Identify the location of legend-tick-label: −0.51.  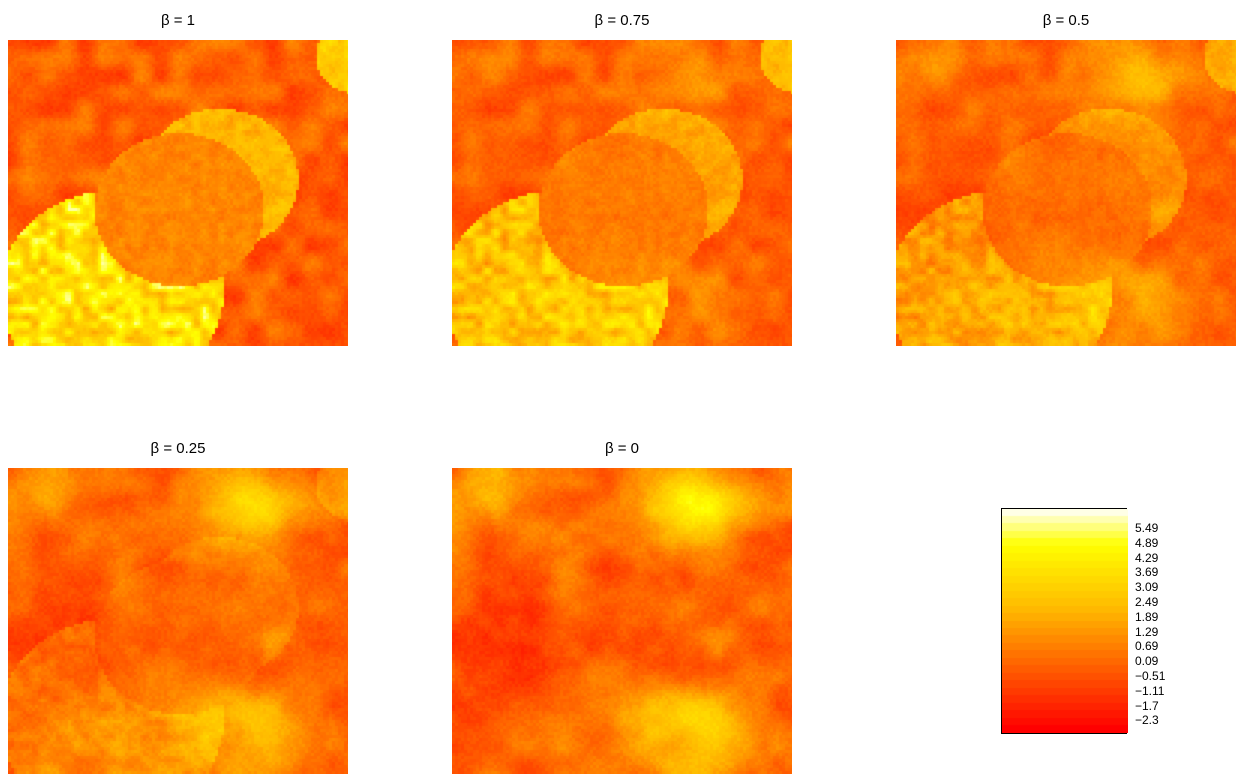
(1150, 676).